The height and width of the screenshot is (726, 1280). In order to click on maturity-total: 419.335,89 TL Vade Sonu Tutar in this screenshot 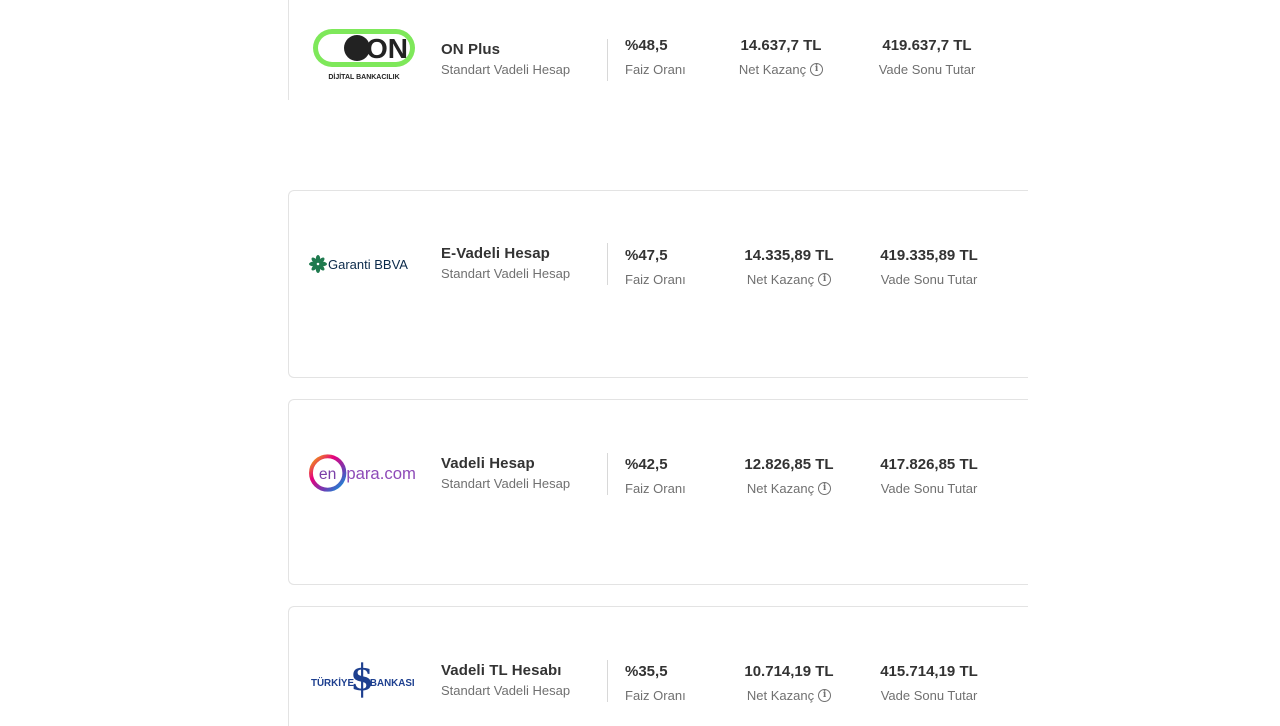, I will do `click(929, 267)`.